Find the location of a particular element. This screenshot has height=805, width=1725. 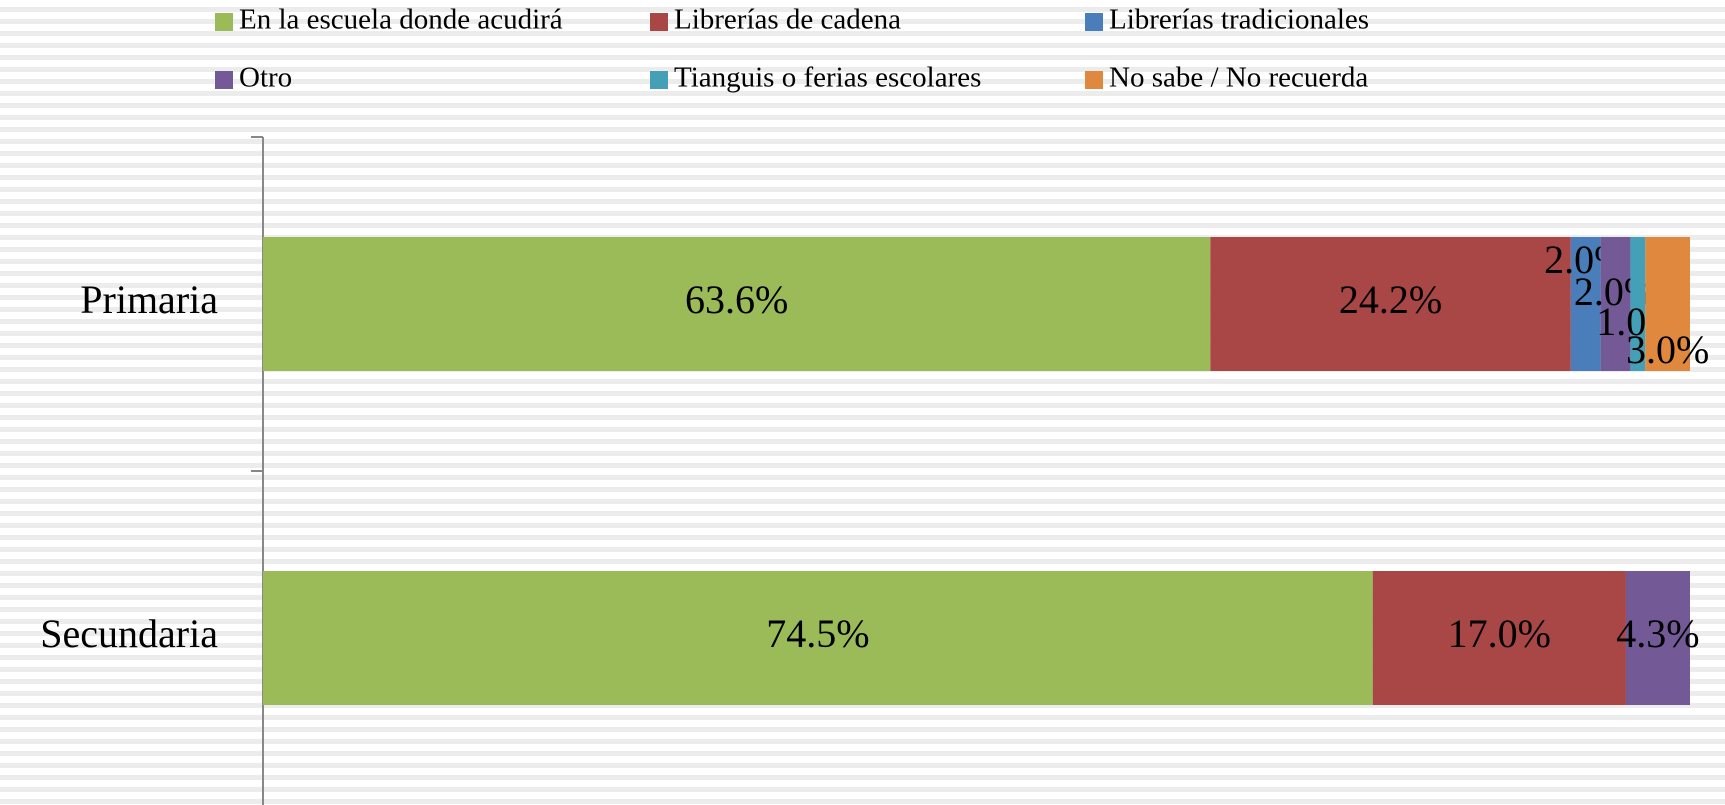

data-label: 63.6% is located at coordinates (736, 299).